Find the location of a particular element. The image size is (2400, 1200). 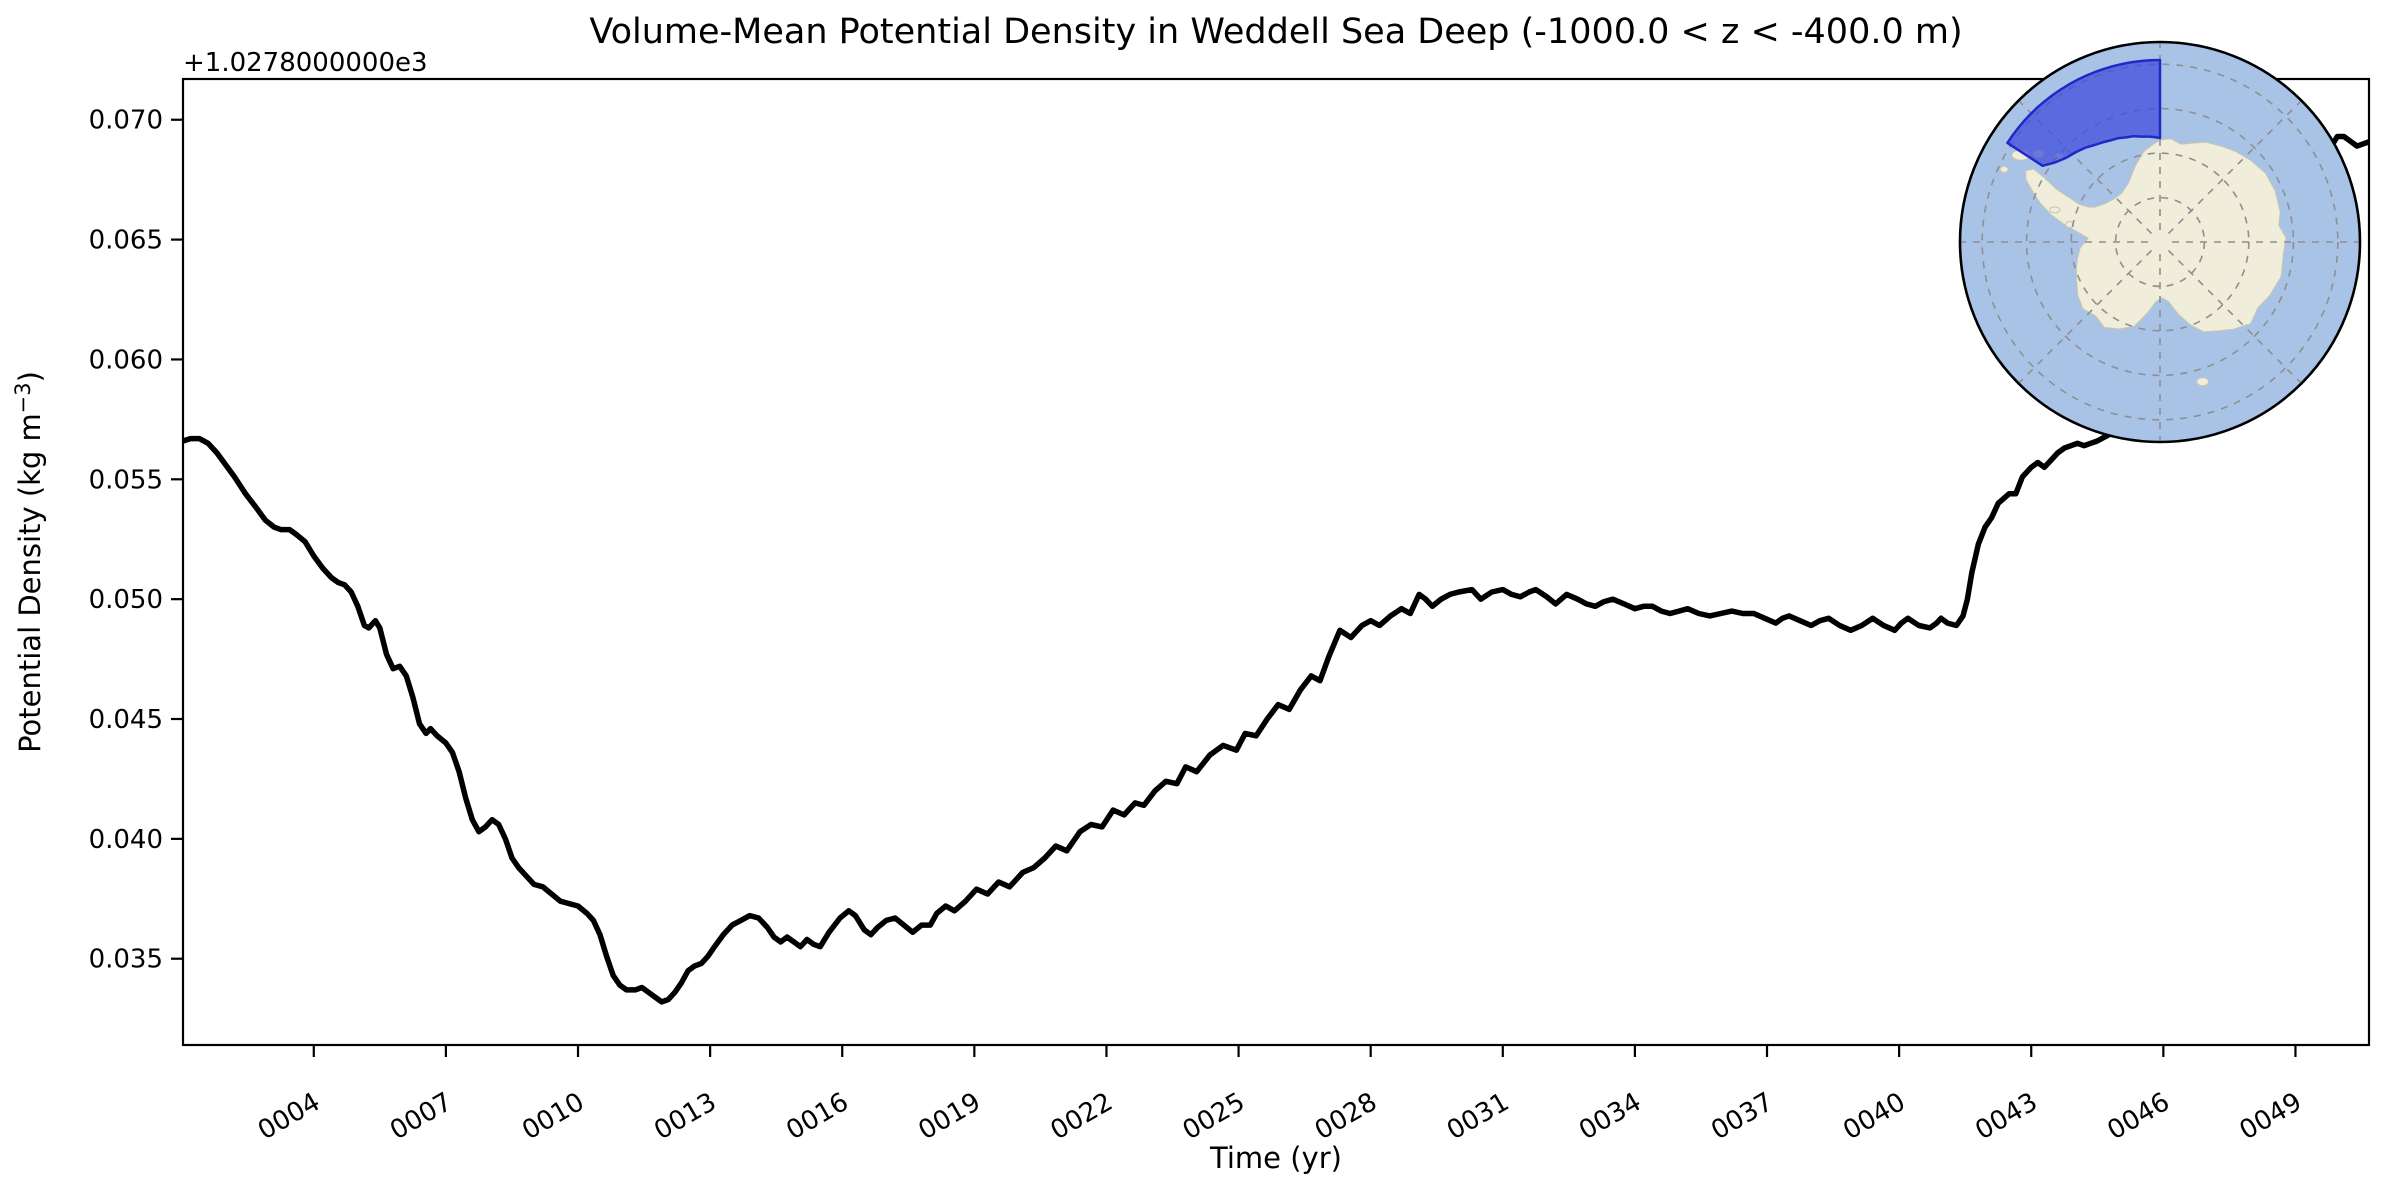

x-tick-label: 0022 is located at coordinates (1082, 1116).